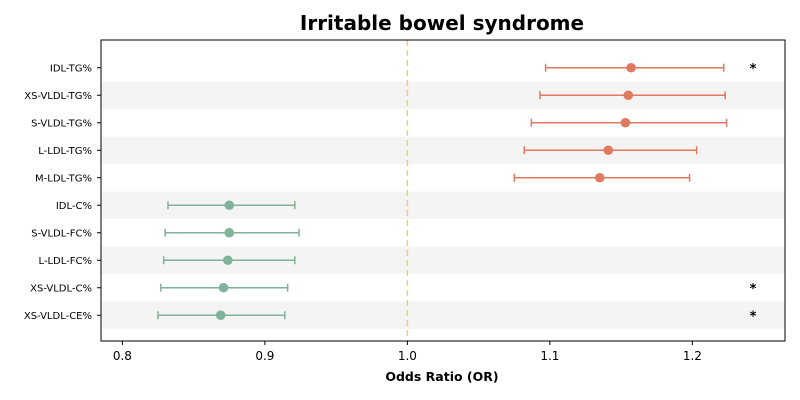  What do you see at coordinates (71, 68) in the screenshot?
I see `y-tick-label: IDL-TG%` at bounding box center [71, 68].